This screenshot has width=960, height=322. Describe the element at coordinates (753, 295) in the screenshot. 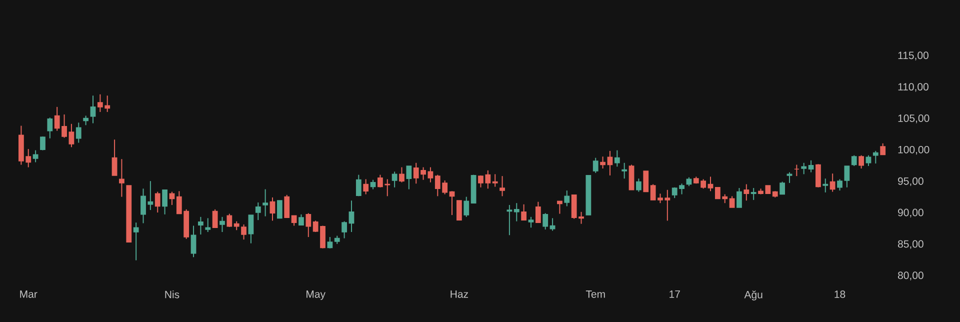

I see `x-tick-label: Ağu` at that location.